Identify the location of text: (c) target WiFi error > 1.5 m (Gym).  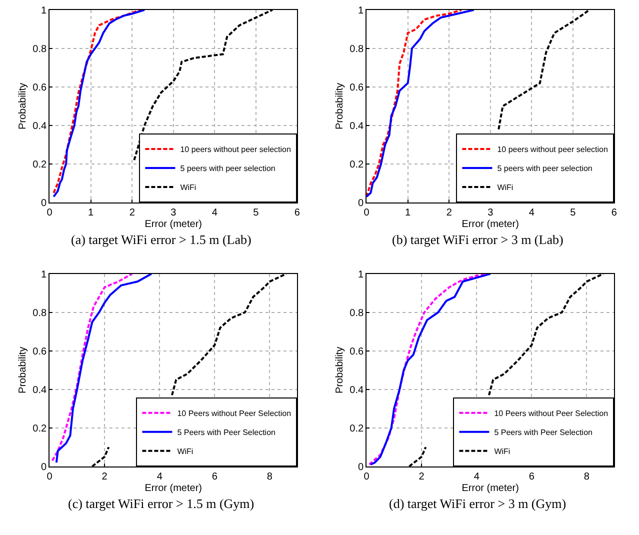
(161, 503).